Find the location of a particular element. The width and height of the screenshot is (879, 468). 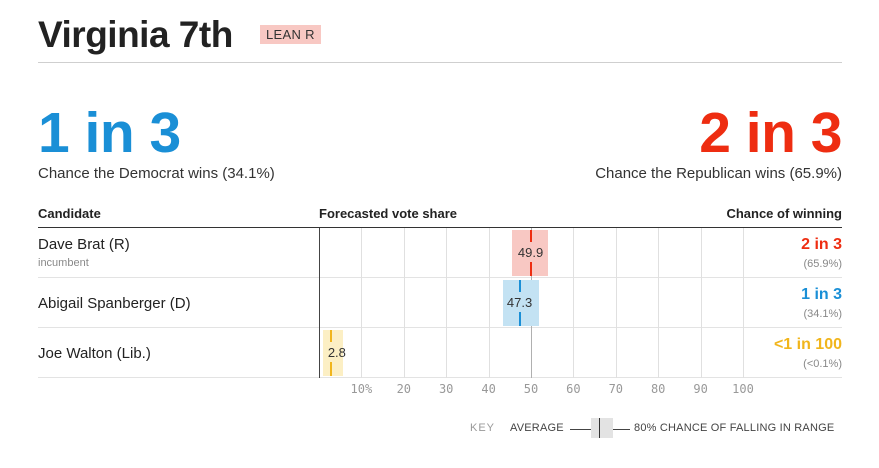

key-average-label: AVERAGE is located at coordinates (537, 428).